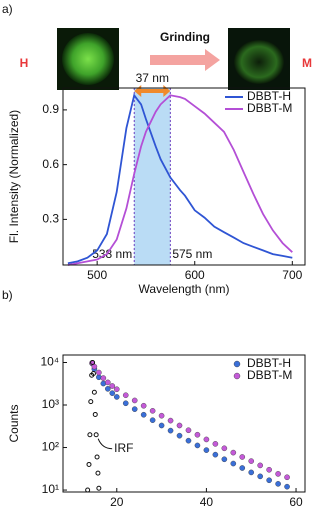 The image size is (326, 510). I want to click on y-tick-label: 10³, so click(50, 404).